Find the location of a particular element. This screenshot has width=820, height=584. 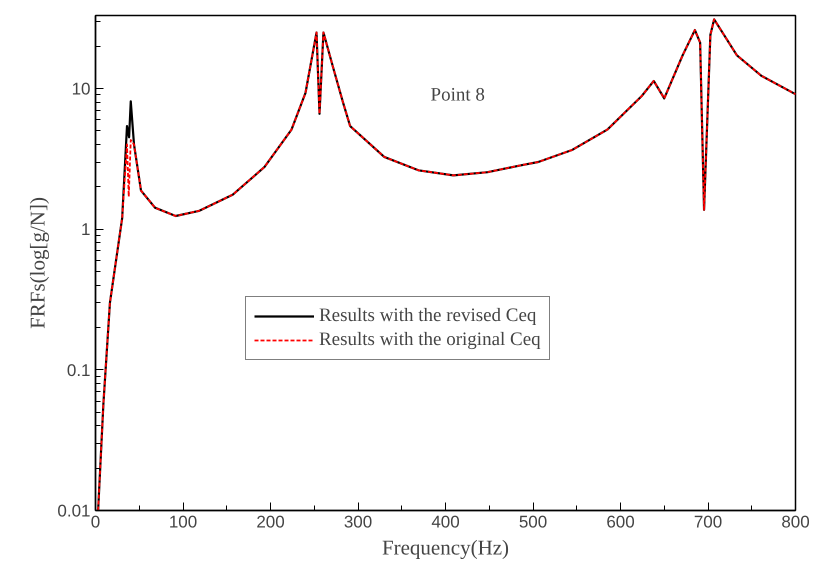

y-tick-label: 0.01 is located at coordinates (74, 511).